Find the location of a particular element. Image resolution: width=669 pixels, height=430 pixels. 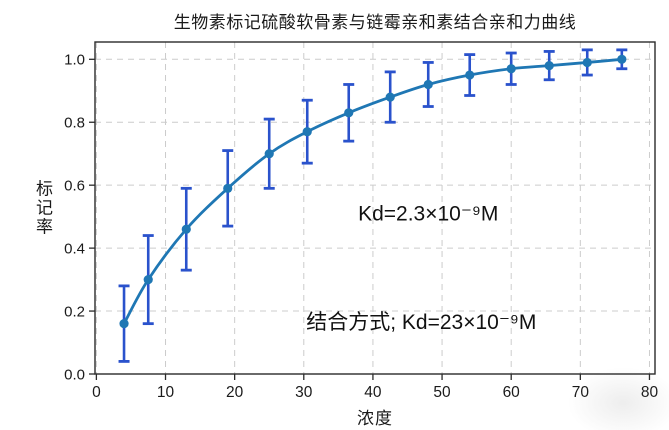

x-tick-label: 80 is located at coordinates (650, 392).